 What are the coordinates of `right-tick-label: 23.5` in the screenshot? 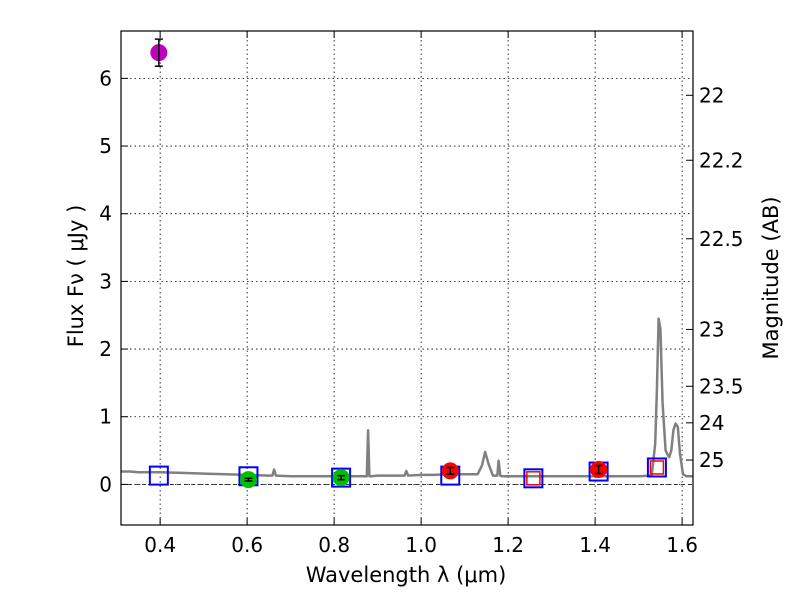 It's located at (721, 386).